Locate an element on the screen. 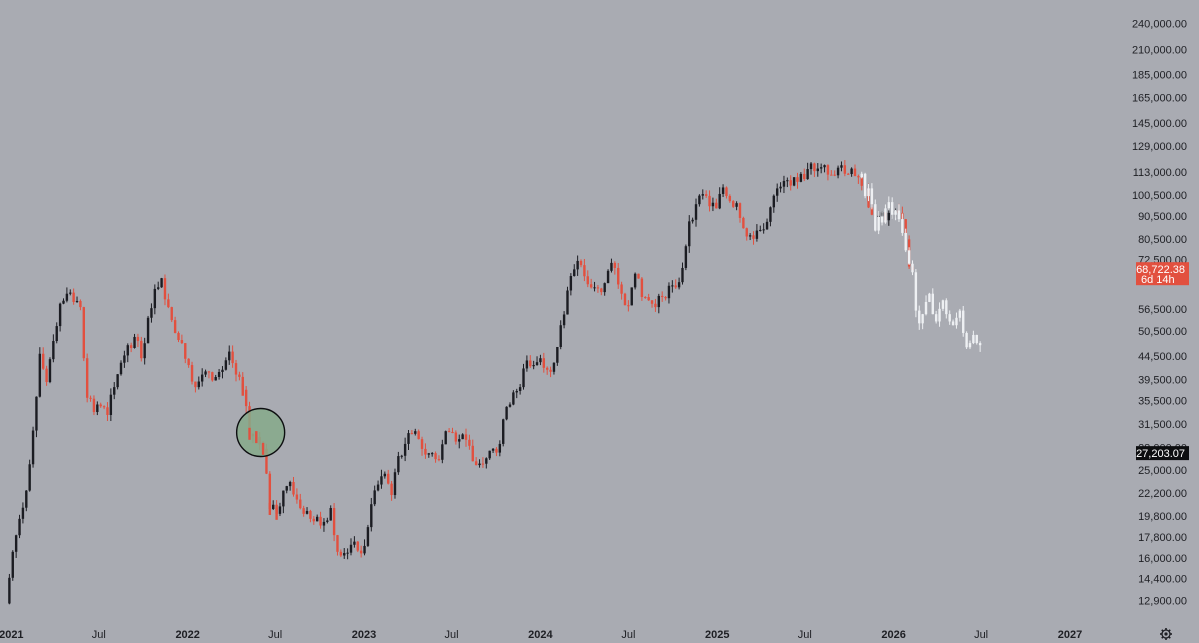 Image resolution: width=1199 pixels, height=643 pixels. gear-ring is located at coordinates (1166, 634).